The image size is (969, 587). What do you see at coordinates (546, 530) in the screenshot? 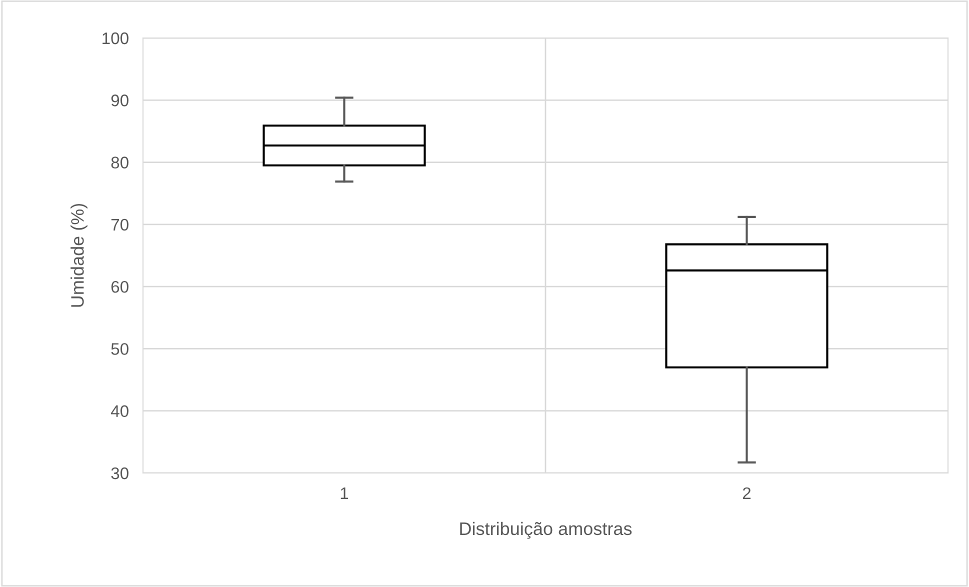
I see `x-axis-title: Distribuição amostras` at bounding box center [546, 530].